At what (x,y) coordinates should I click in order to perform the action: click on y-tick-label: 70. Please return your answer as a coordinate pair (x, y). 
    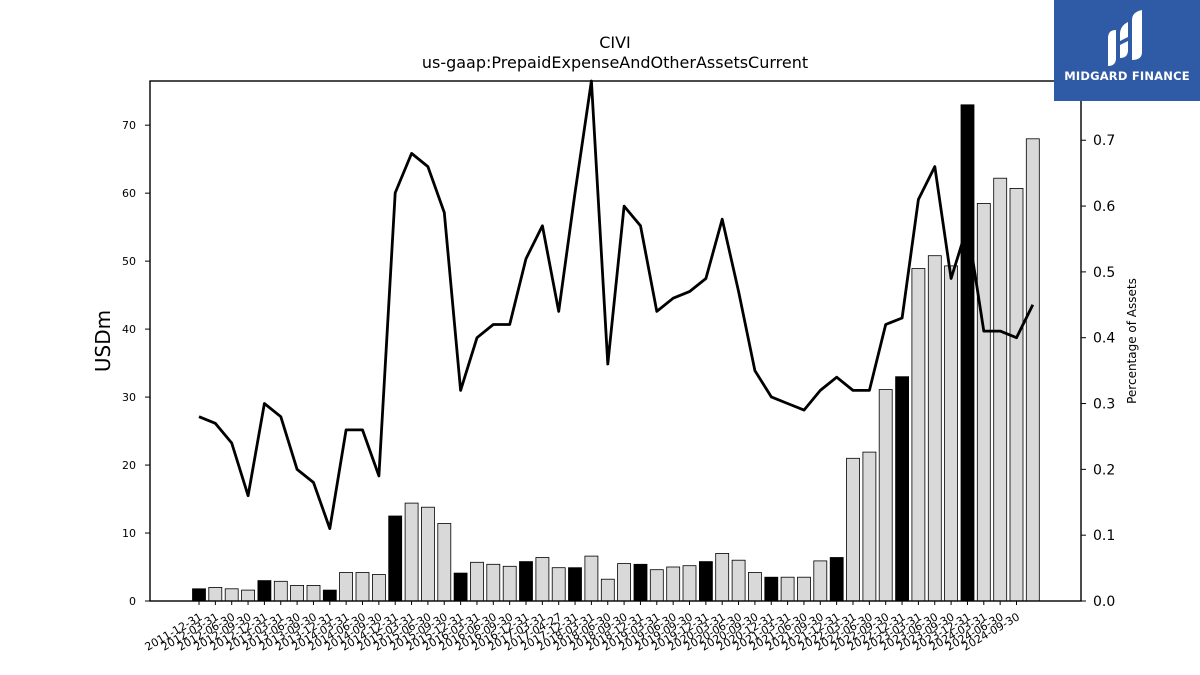
    Looking at the image, I should click on (129, 125).